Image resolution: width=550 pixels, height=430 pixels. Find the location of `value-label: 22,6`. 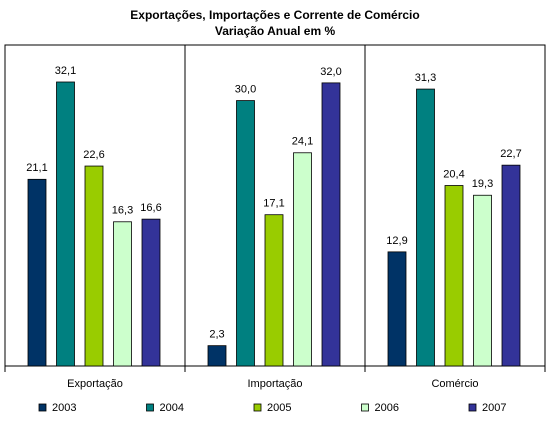

value-label: 22,6 is located at coordinates (93, 155).